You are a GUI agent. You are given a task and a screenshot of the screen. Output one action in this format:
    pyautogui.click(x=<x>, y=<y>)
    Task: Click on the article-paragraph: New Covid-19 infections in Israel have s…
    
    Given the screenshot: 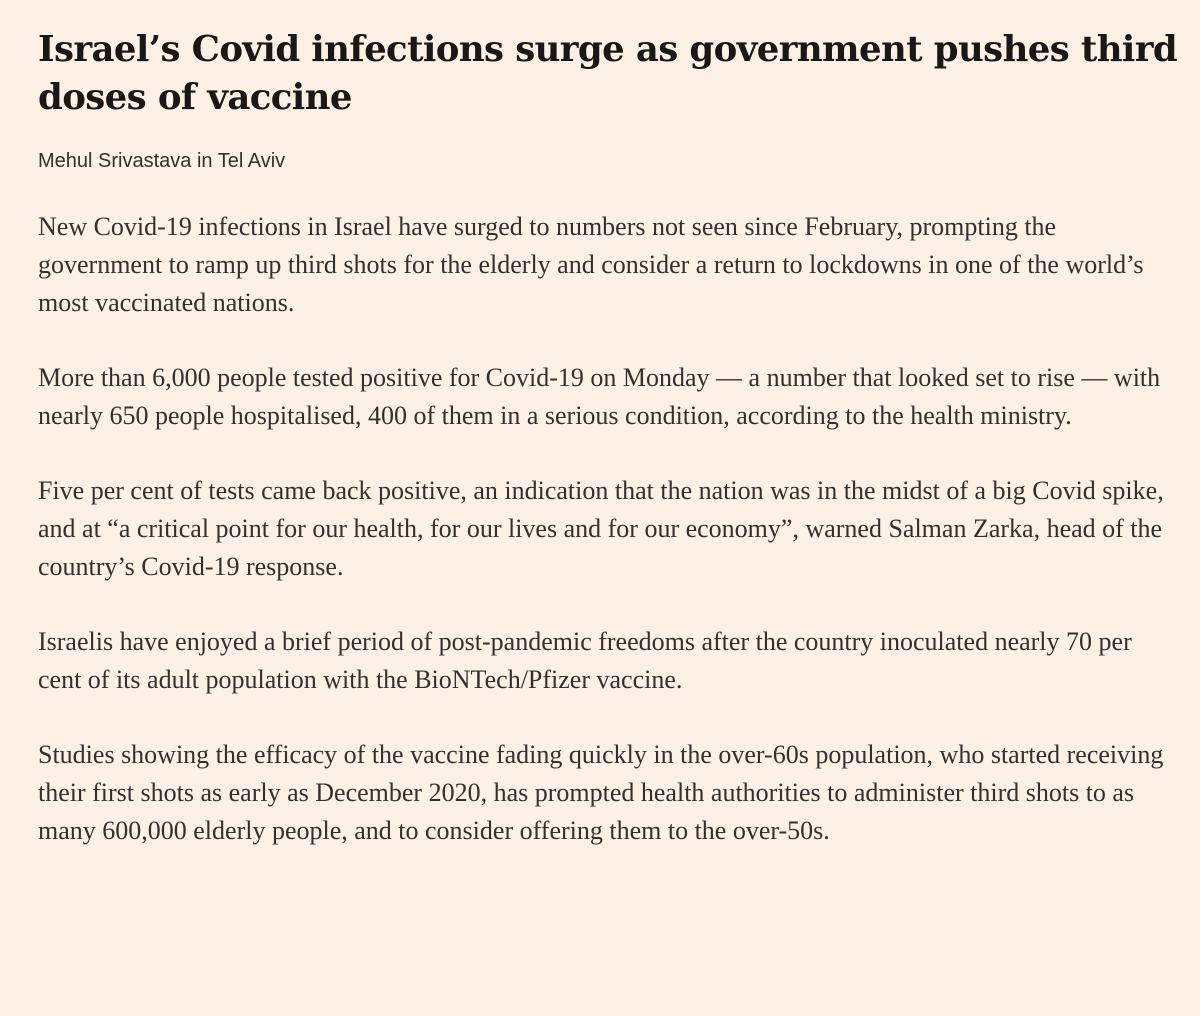 What is the action you would take?
    pyautogui.click(x=591, y=264)
    